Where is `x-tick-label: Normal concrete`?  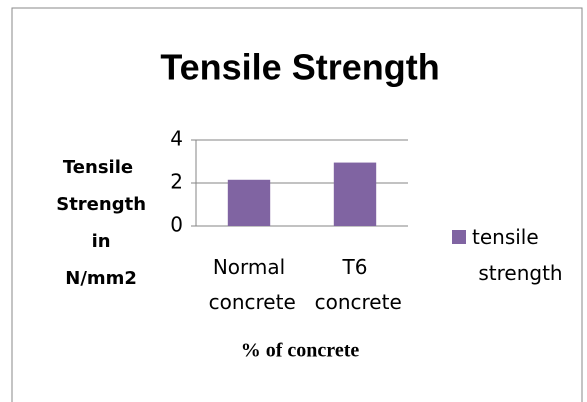 x-tick-label: Normal concrete is located at coordinates (249, 284).